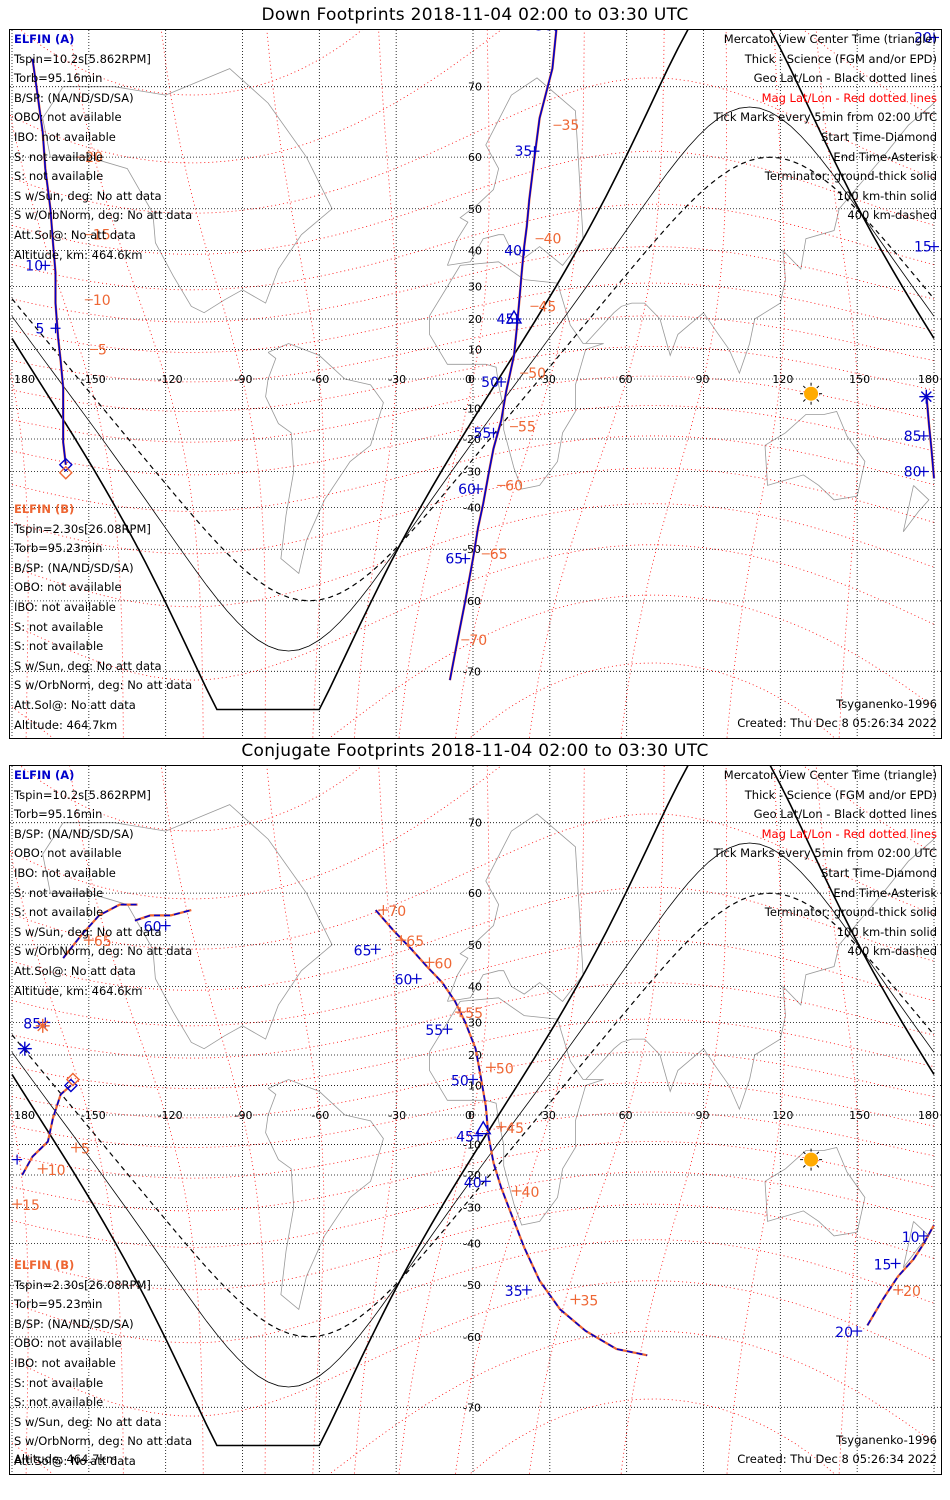  What do you see at coordinates (397, 912) in the screenshot?
I see `track-tick-label: 70` at bounding box center [397, 912].